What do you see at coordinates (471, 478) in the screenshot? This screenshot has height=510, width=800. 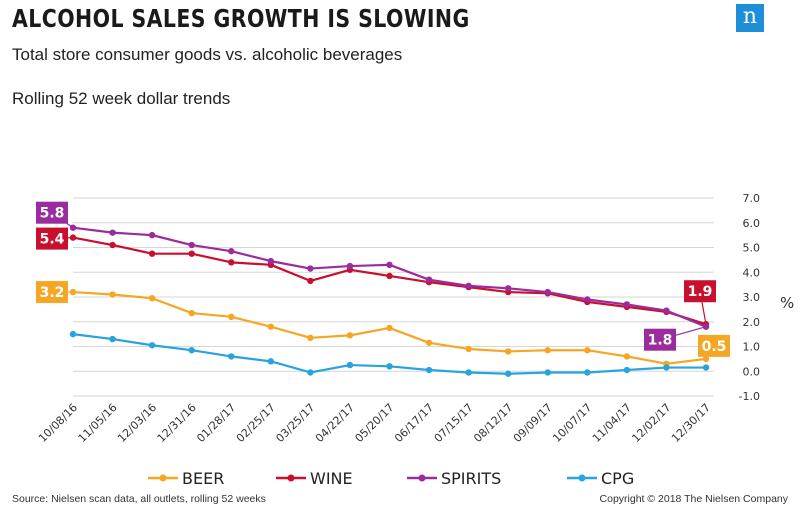 I see `legend-label-spirits: SPIRITS` at bounding box center [471, 478].